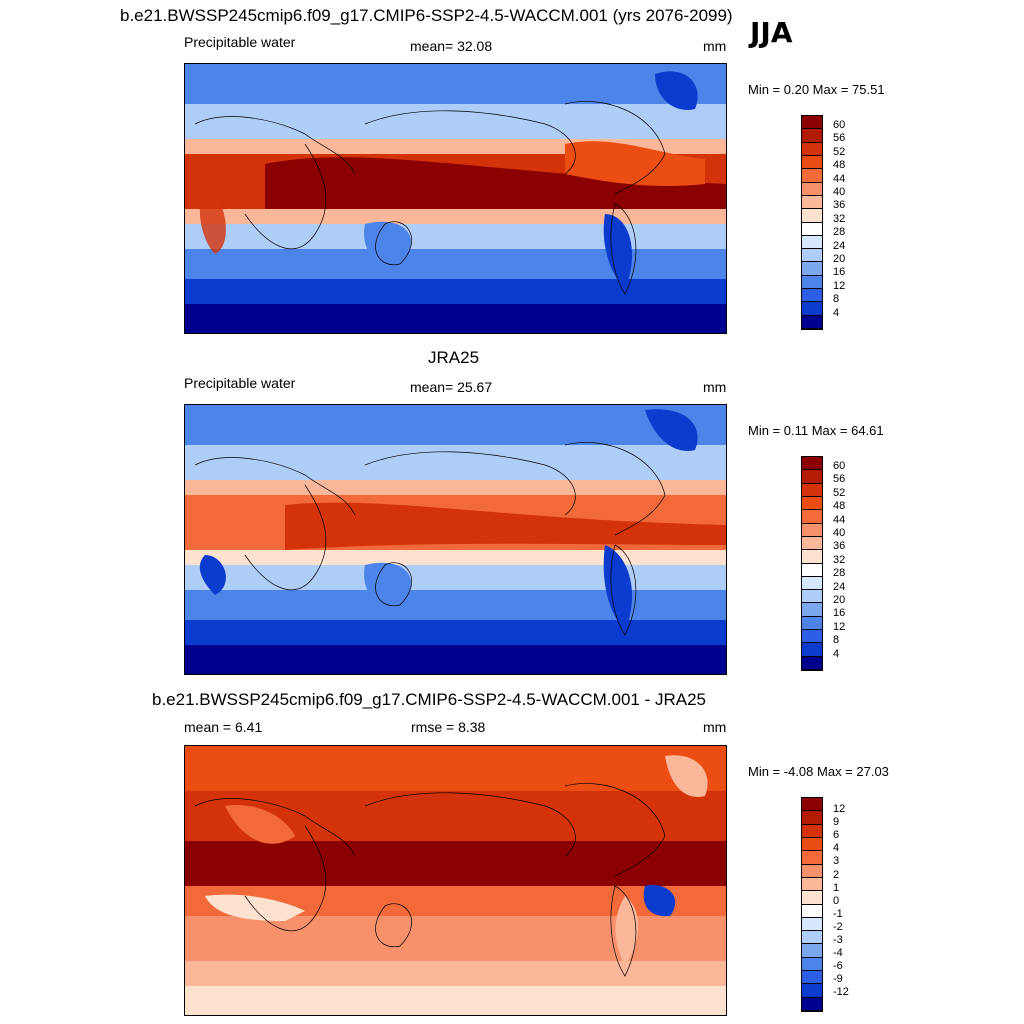  Describe the element at coordinates (839, 586) in the screenshot. I see `colorbar-tick-label: 24` at that location.